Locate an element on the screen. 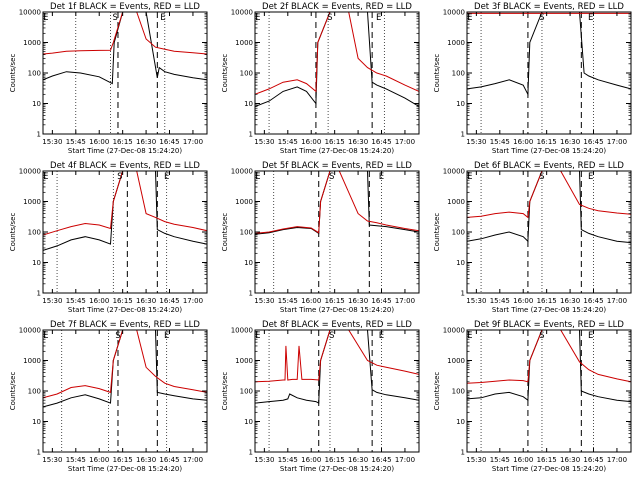 Image resolution: width=640 pixels, height=480 pixels. chart-title: Det 8f BLACK = Events, RED = LLD is located at coordinates (337, 325).